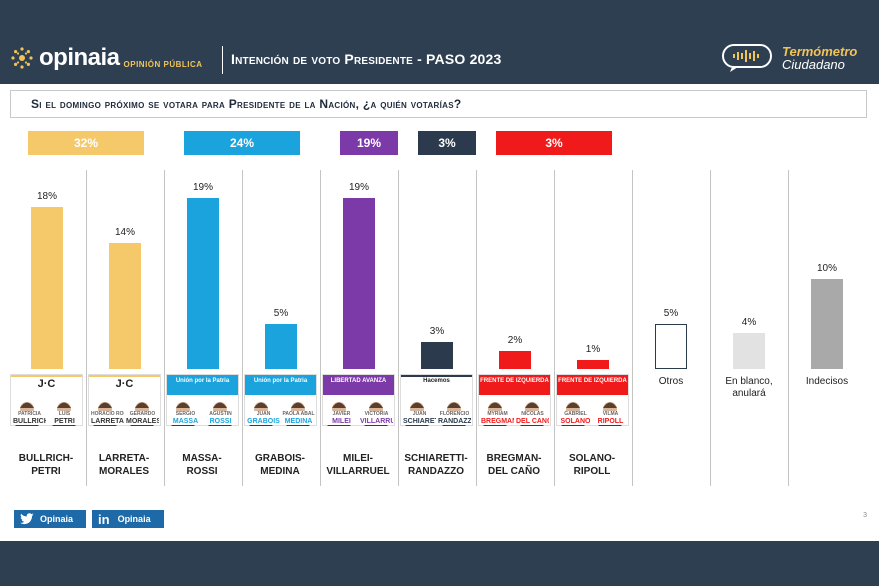  I want to click on candidate-name: LARRETA- MORALES, so click(124, 465).